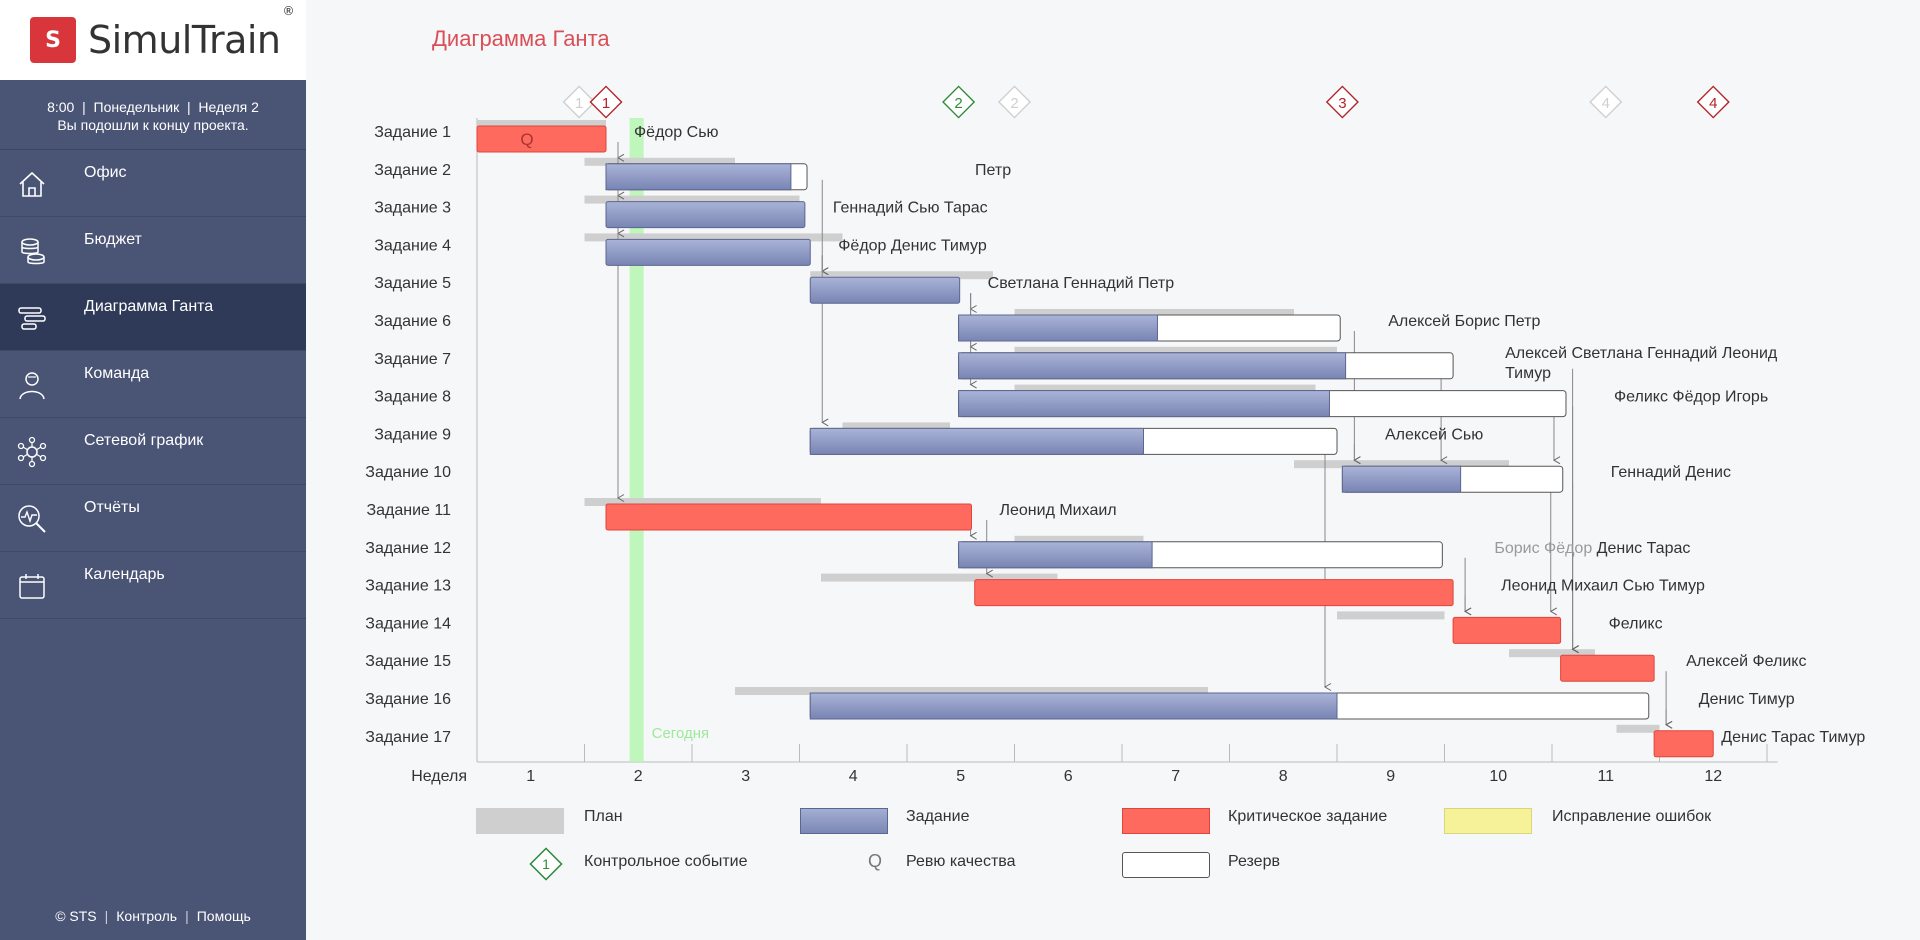 This screenshot has height=940, width=1920. I want to click on task-people-label: Денис Тимур, so click(1747, 699).